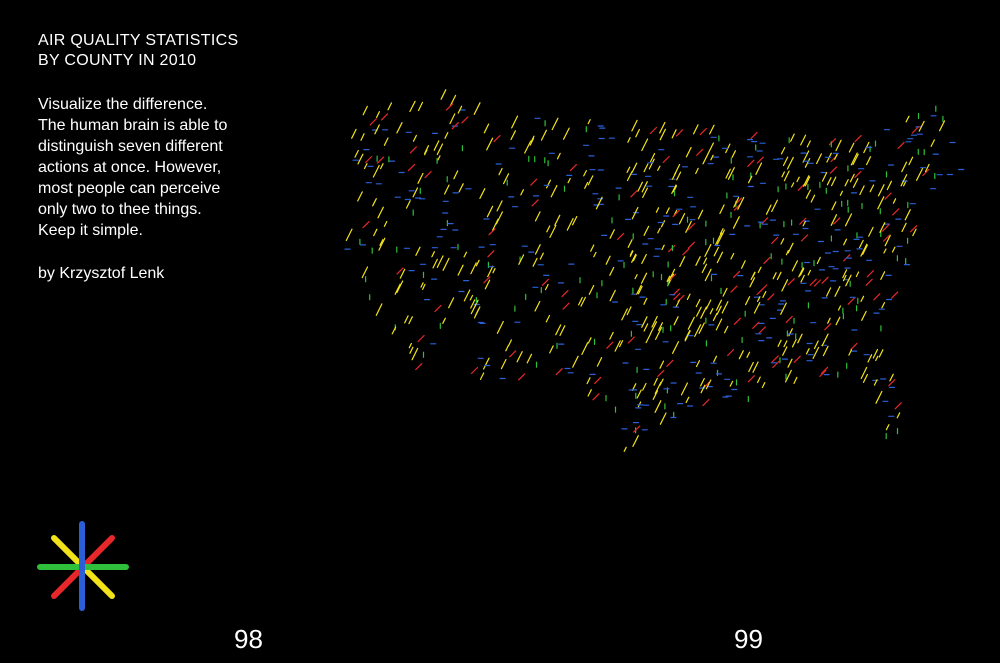  I want to click on title-line-1: AIR QUALITY STATISTICS, so click(138, 40).